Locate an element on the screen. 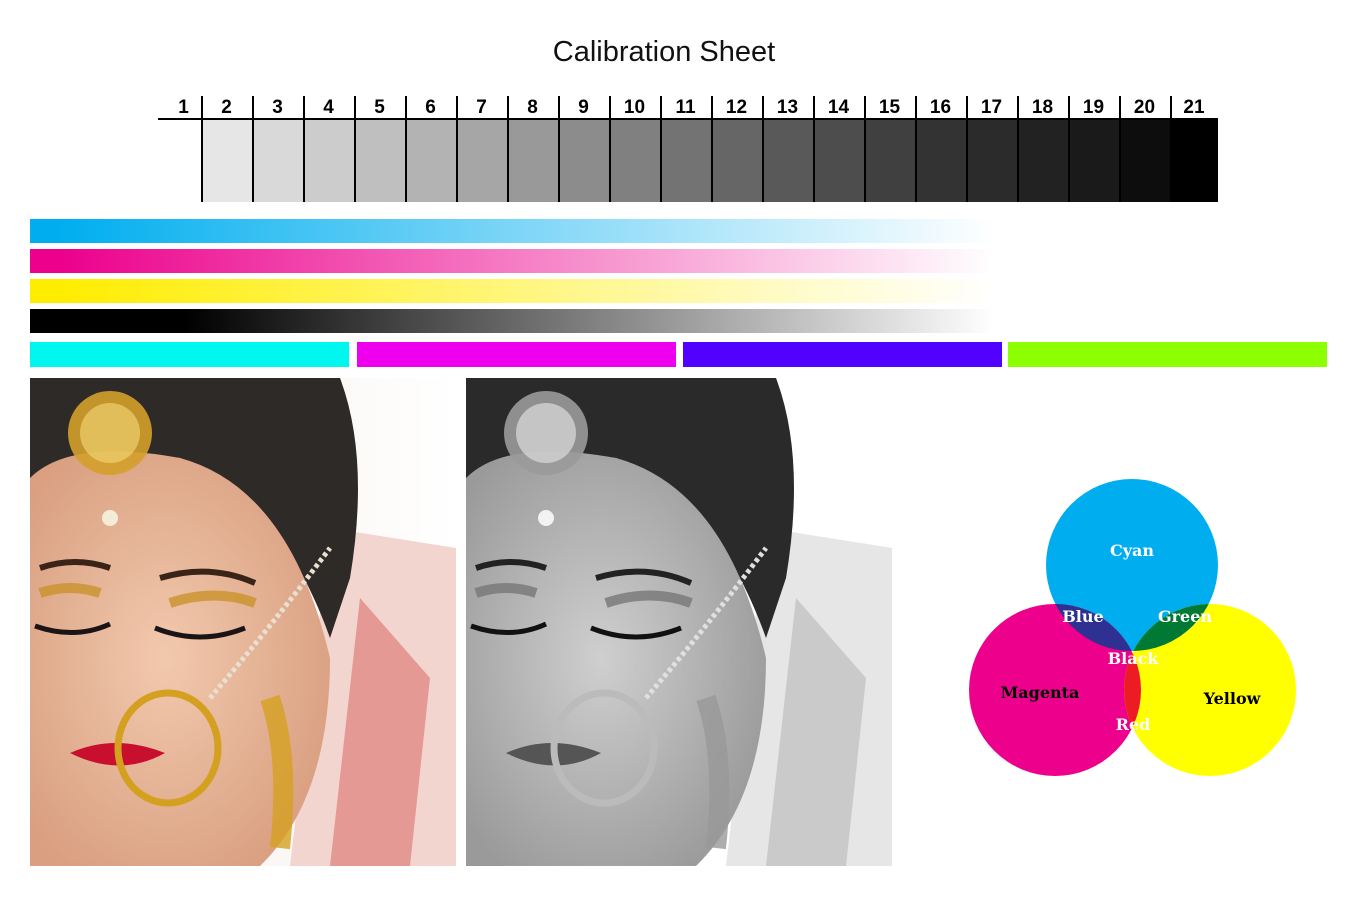  scale-baseline is located at coordinates (688, 119).